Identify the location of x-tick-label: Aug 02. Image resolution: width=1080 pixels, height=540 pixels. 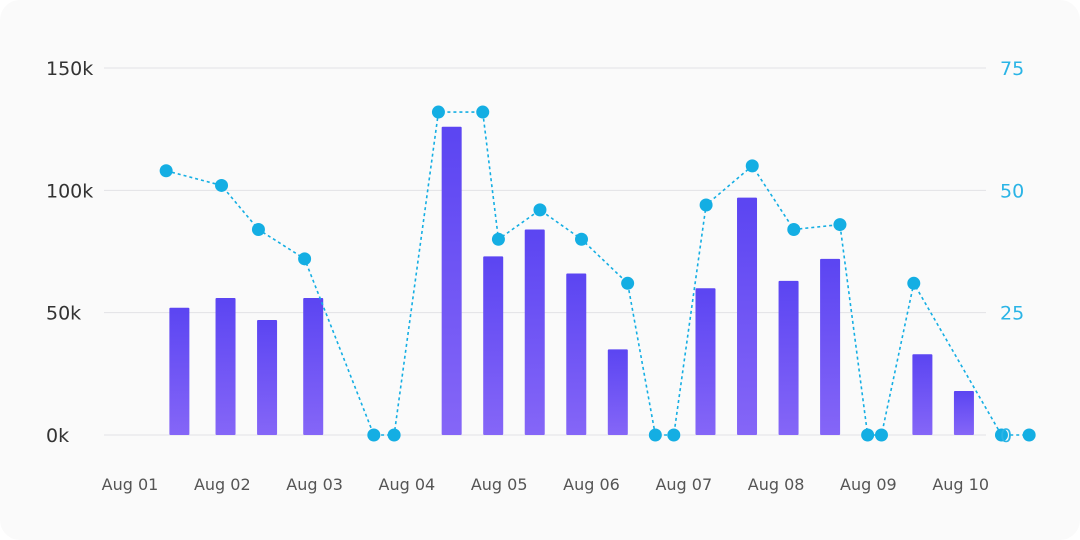
(222, 484).